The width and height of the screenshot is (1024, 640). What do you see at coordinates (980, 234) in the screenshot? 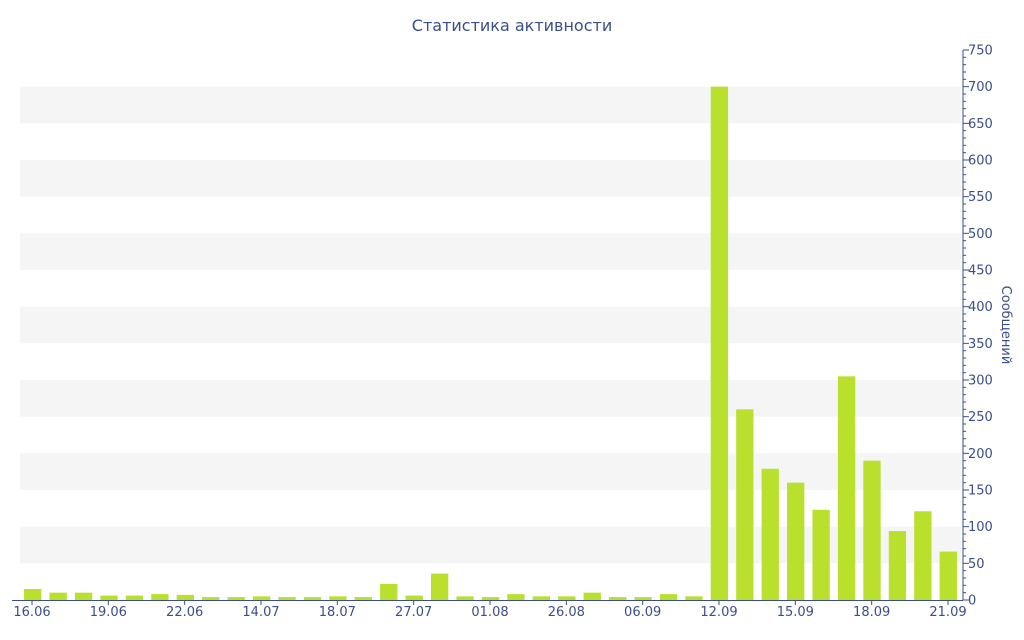
I see `y-tick-label: 500` at bounding box center [980, 234].